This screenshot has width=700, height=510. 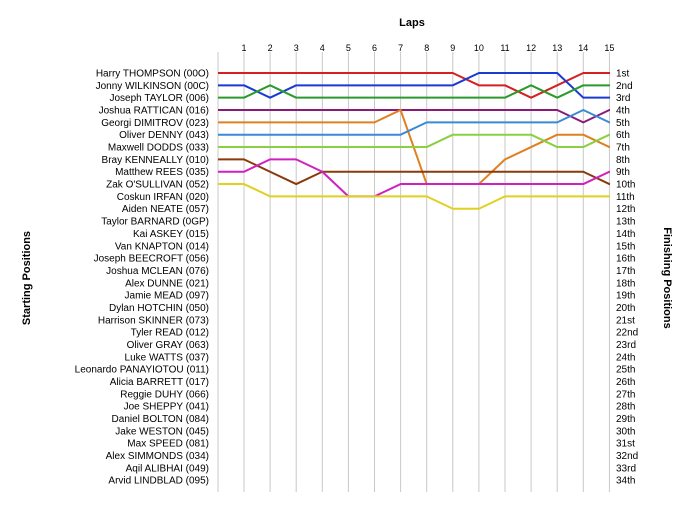 What do you see at coordinates (171, 234) in the screenshot?
I see `start-position-label: Kai ASKEY (015)` at bounding box center [171, 234].